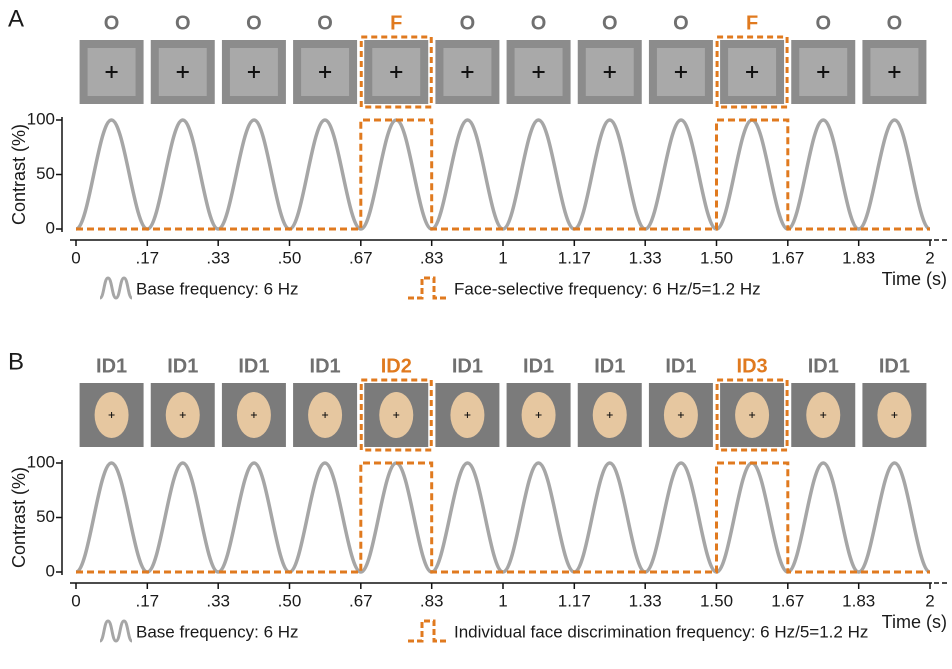 This screenshot has height=669, width=952. What do you see at coordinates (16, 361) in the screenshot?
I see `panel-label: B` at bounding box center [16, 361].